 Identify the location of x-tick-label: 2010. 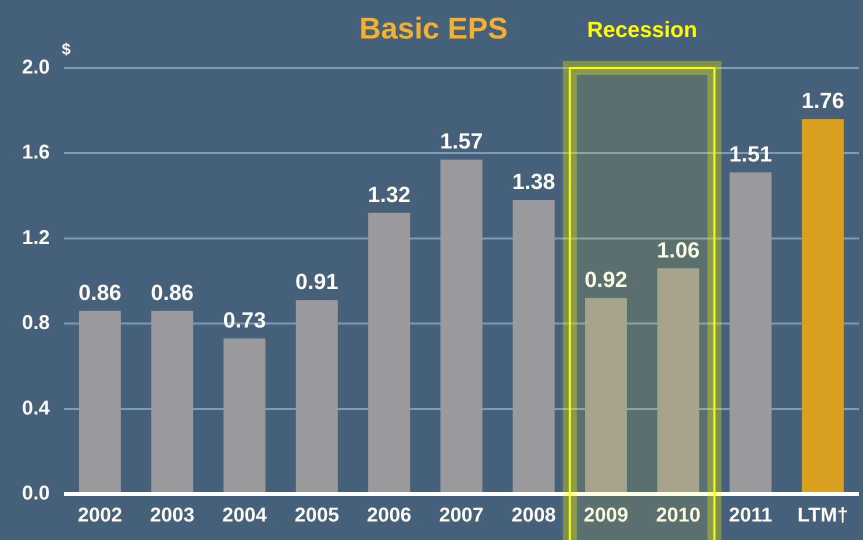
(678, 515).